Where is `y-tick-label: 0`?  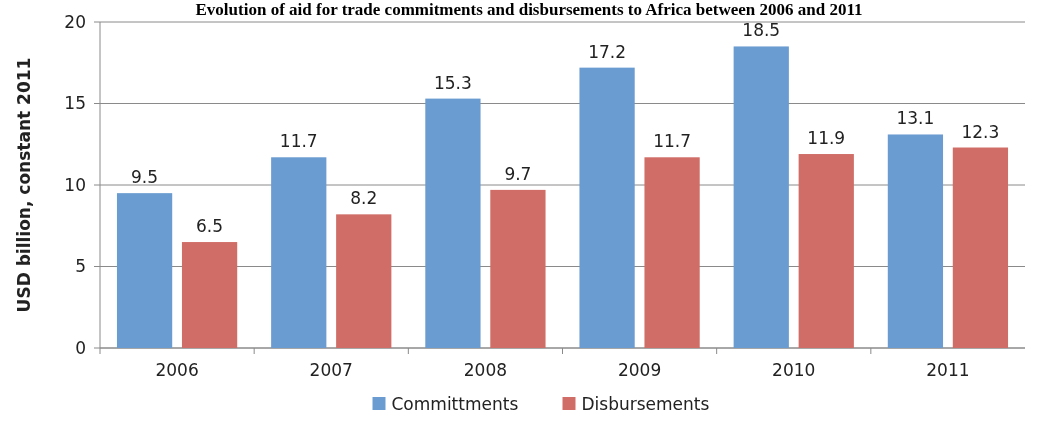
y-tick-label: 0 is located at coordinates (80, 347).